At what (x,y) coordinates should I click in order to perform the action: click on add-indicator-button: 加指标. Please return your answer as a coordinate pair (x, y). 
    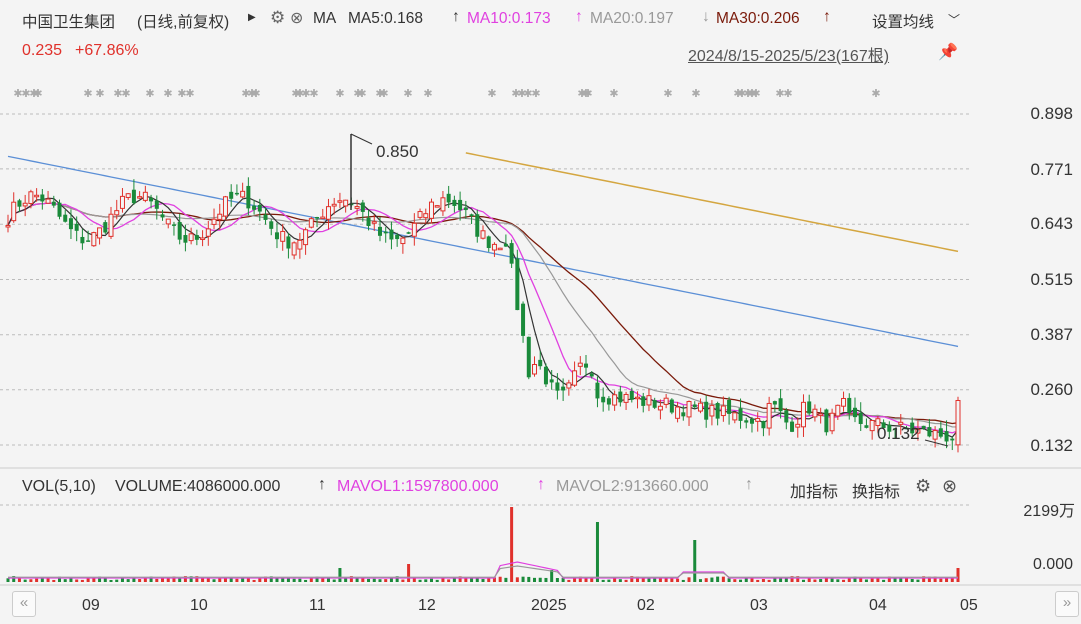
    Looking at the image, I should click on (814, 492).